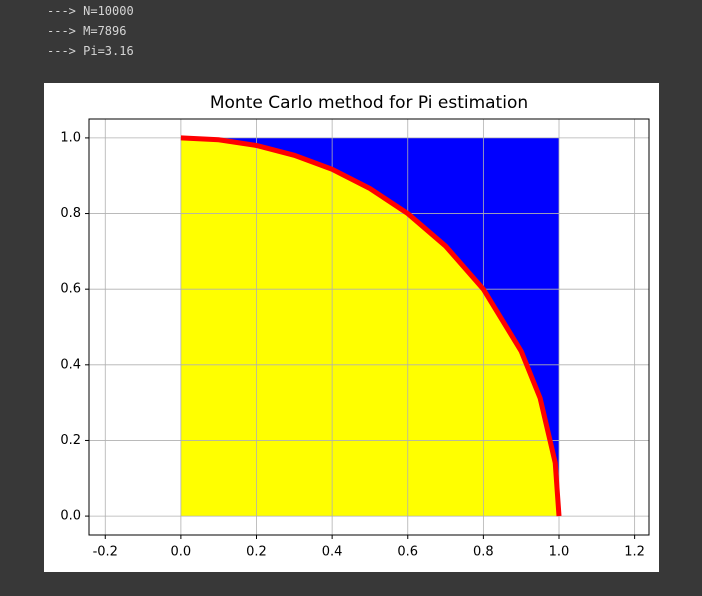  I want to click on x-tick-label: 1.0, so click(559, 552).